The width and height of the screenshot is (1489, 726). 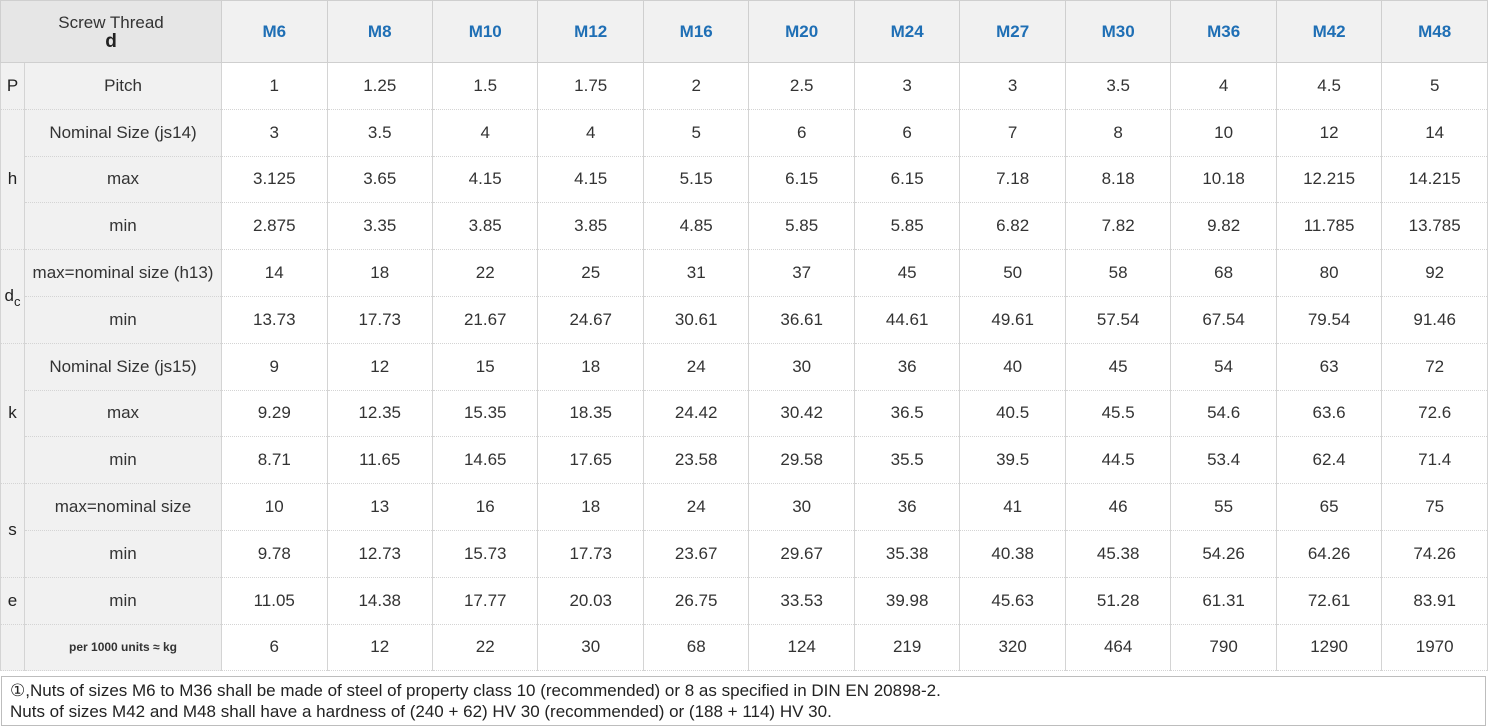 What do you see at coordinates (1223, 86) in the screenshot?
I see `value-cell: 4` at bounding box center [1223, 86].